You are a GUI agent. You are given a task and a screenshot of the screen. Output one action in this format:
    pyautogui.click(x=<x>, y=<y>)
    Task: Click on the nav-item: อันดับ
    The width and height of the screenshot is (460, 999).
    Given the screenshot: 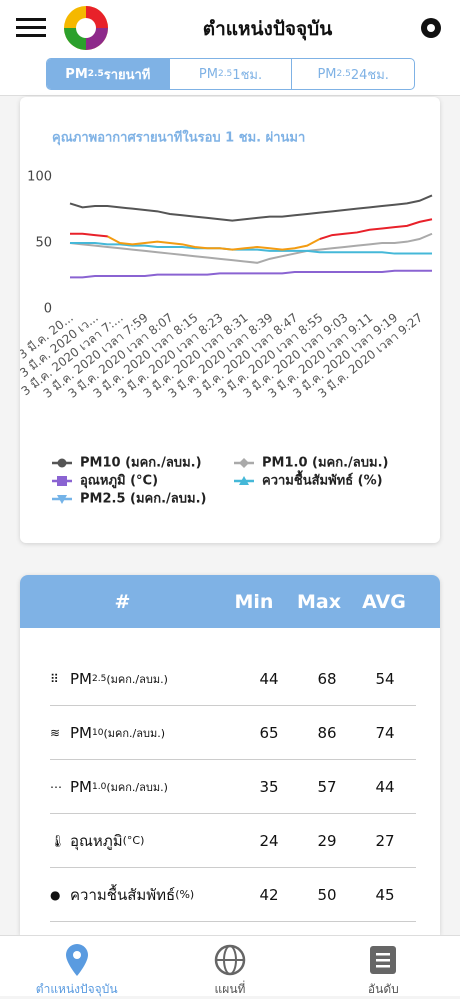 What is the action you would take?
    pyautogui.click(x=383, y=966)
    